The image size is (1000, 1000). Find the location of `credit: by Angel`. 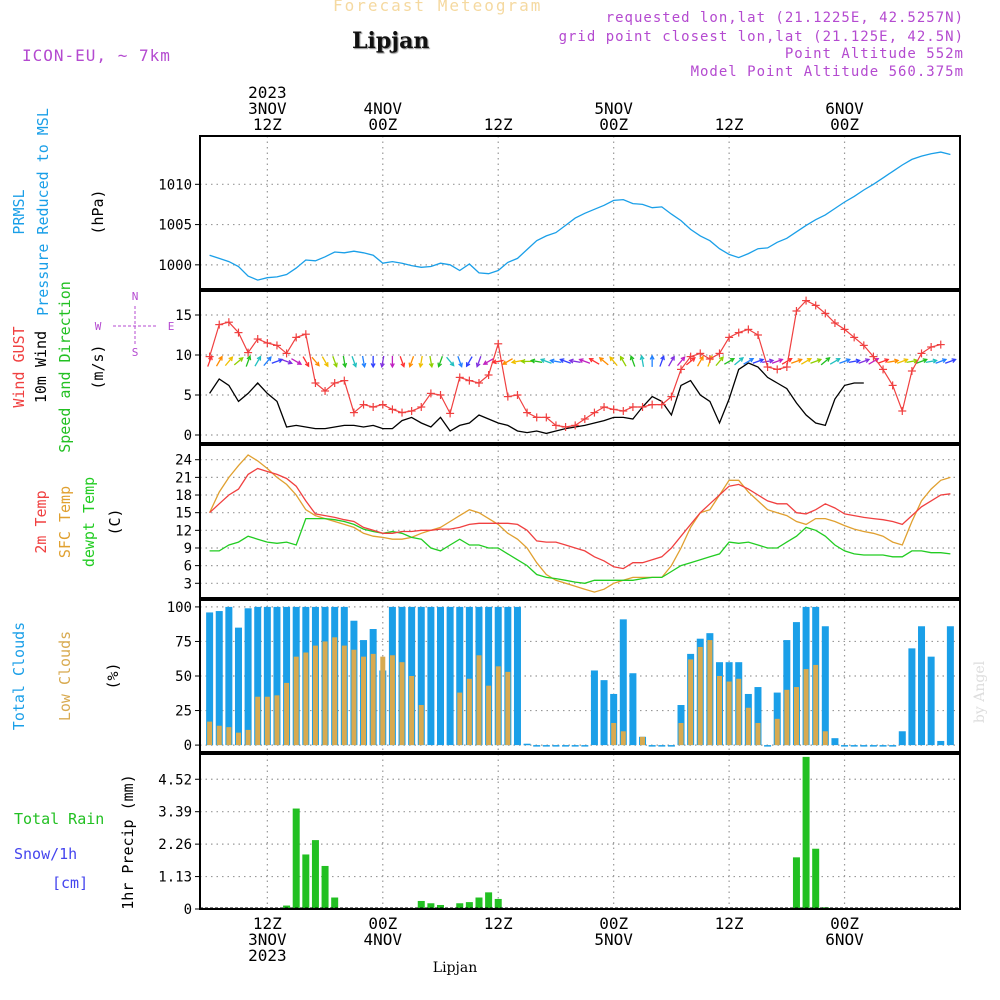

credit: by Angel is located at coordinates (980, 691).